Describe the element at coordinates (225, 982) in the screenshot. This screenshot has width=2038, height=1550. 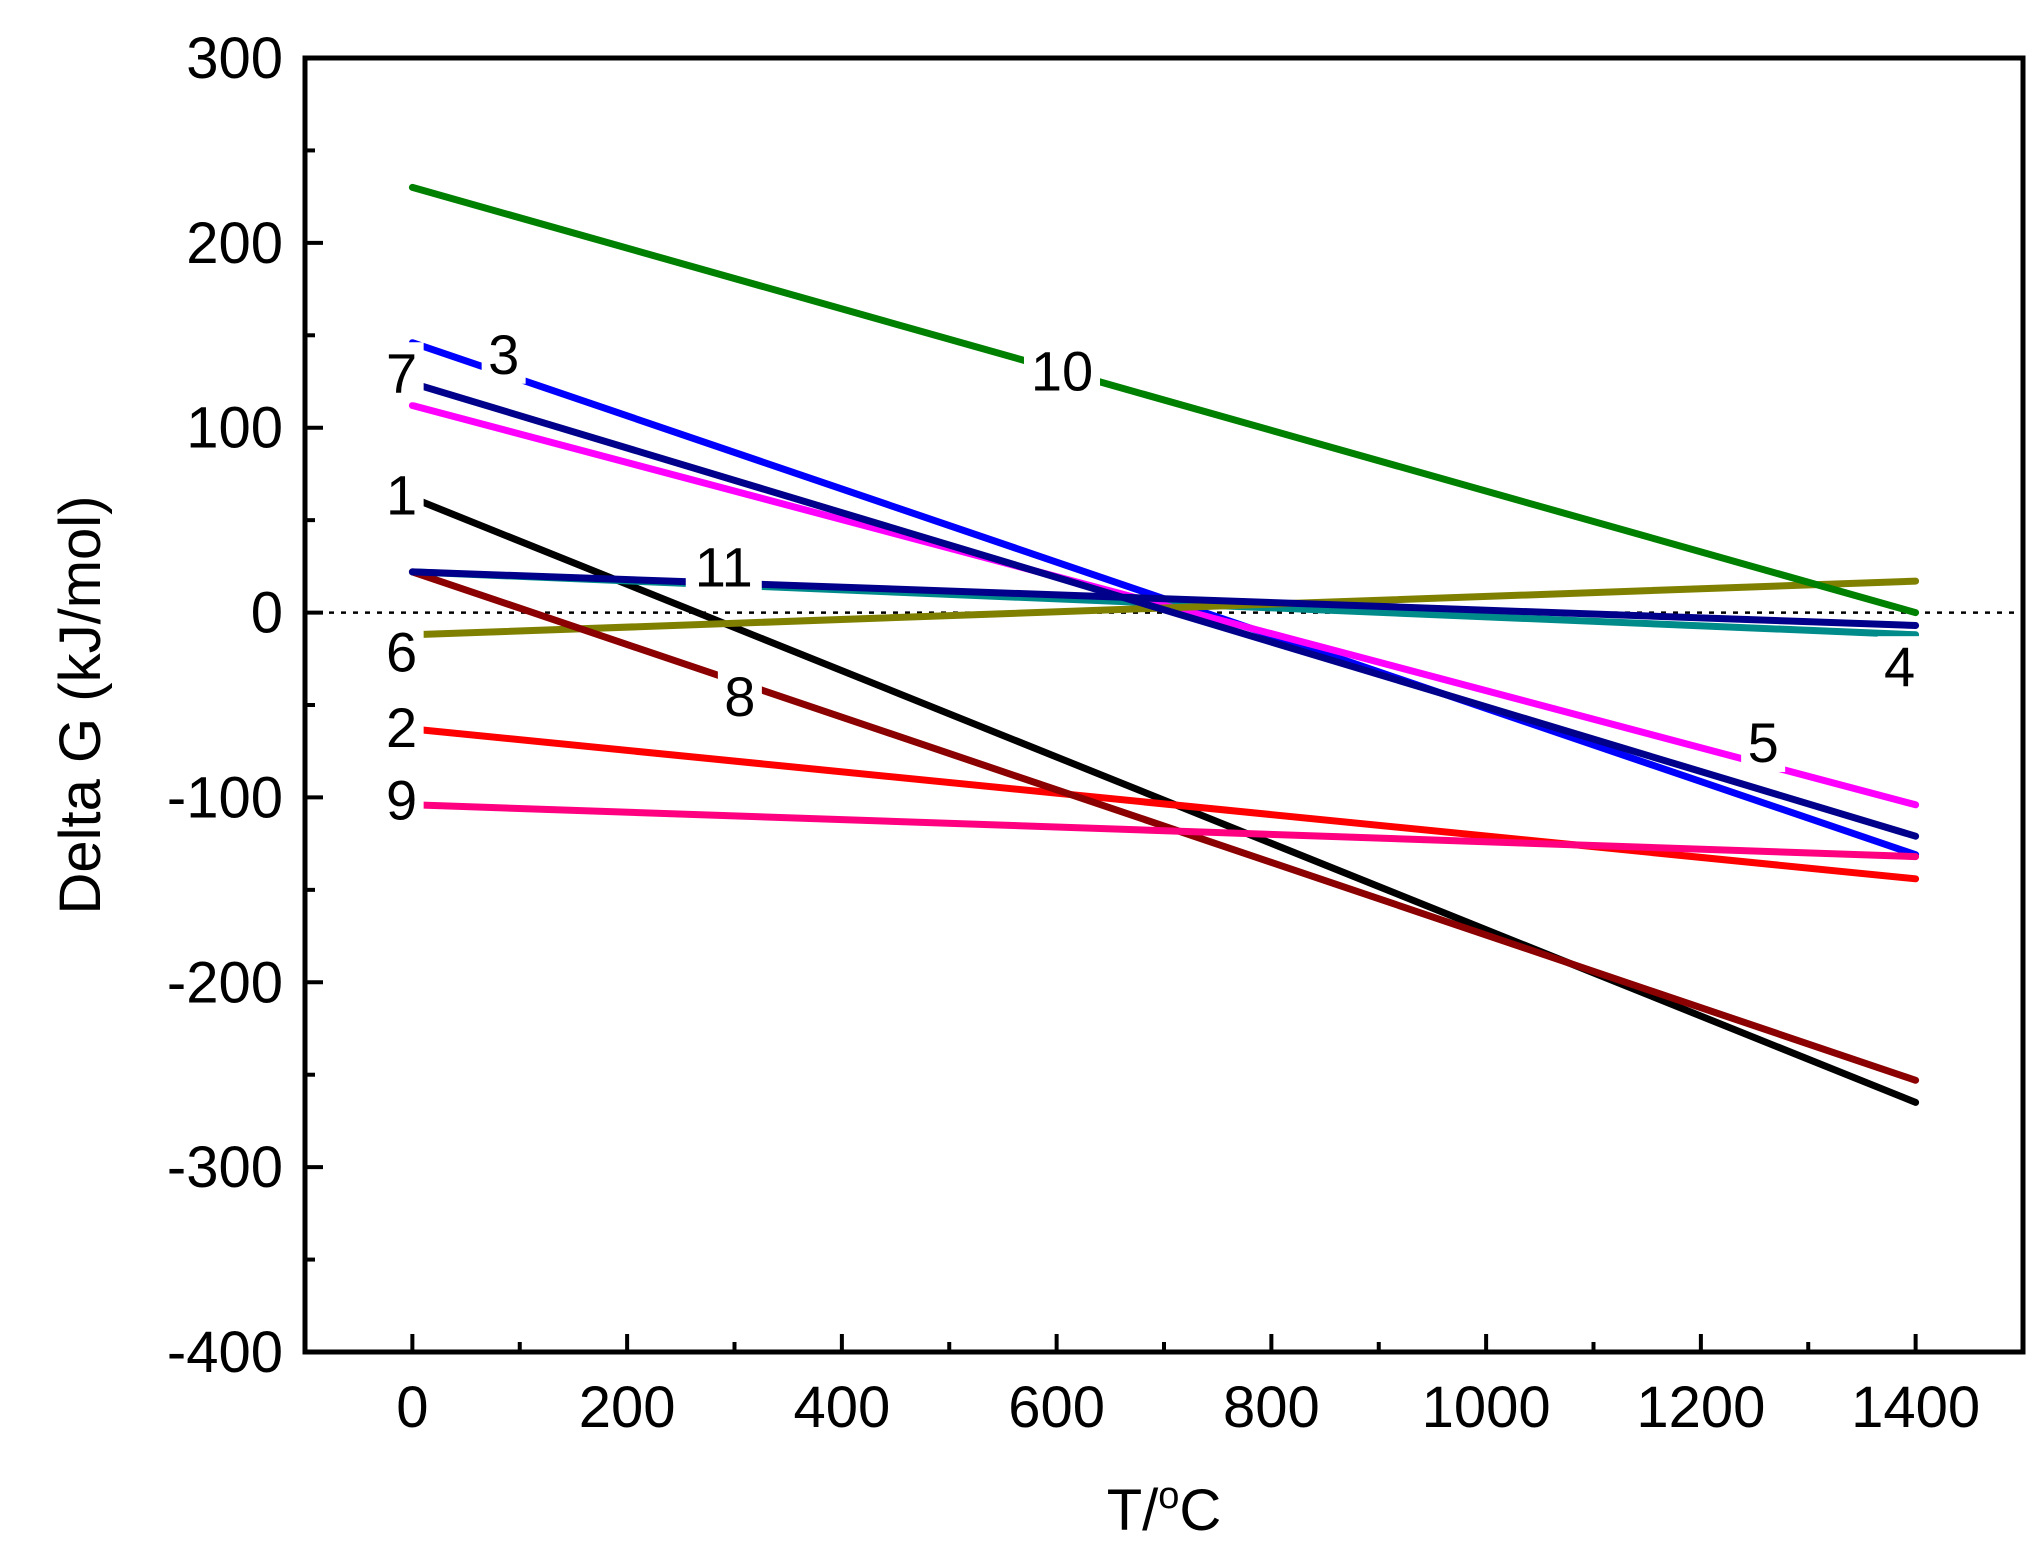
I see `y-tick-label: -200` at that location.